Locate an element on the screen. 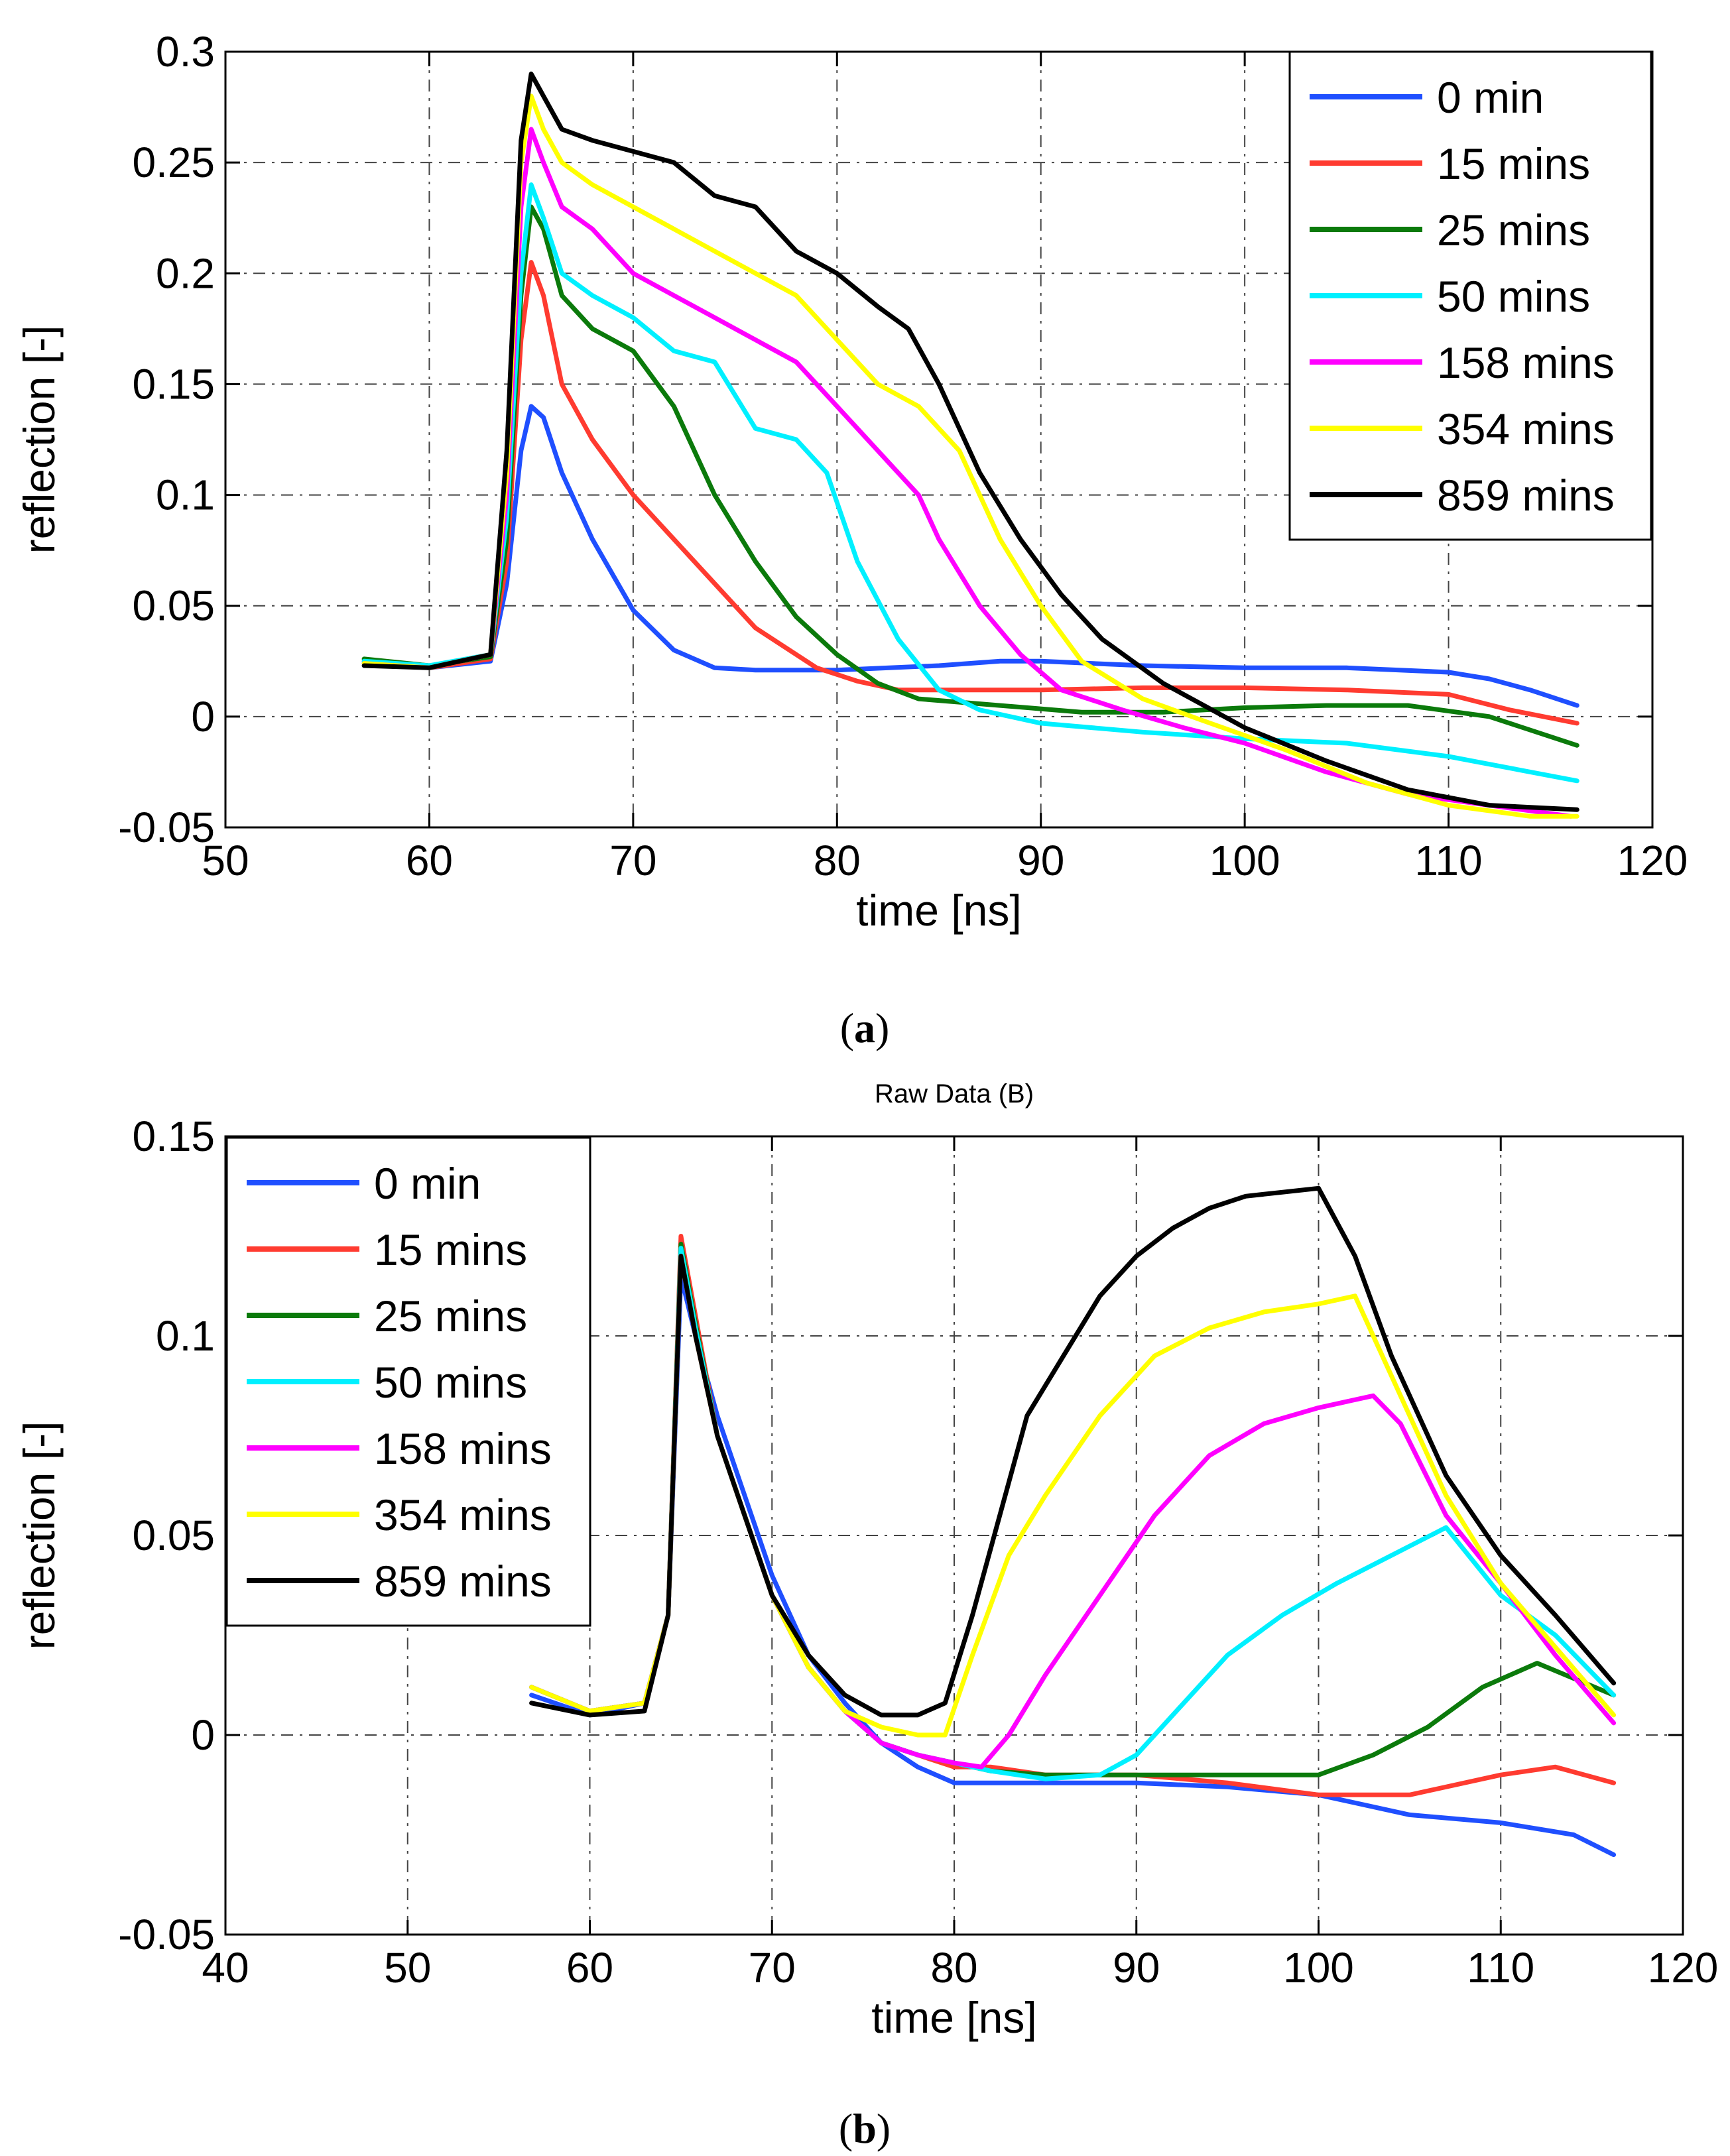 The image size is (1730, 2156). panel-b-caption: (b) is located at coordinates (865, 2128).